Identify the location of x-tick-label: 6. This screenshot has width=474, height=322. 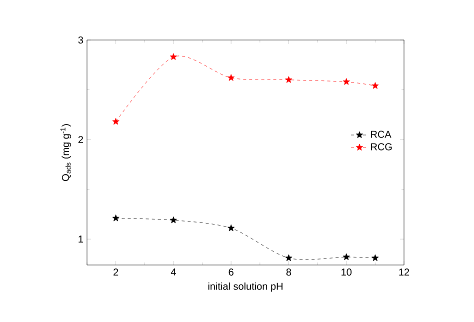
(231, 272).